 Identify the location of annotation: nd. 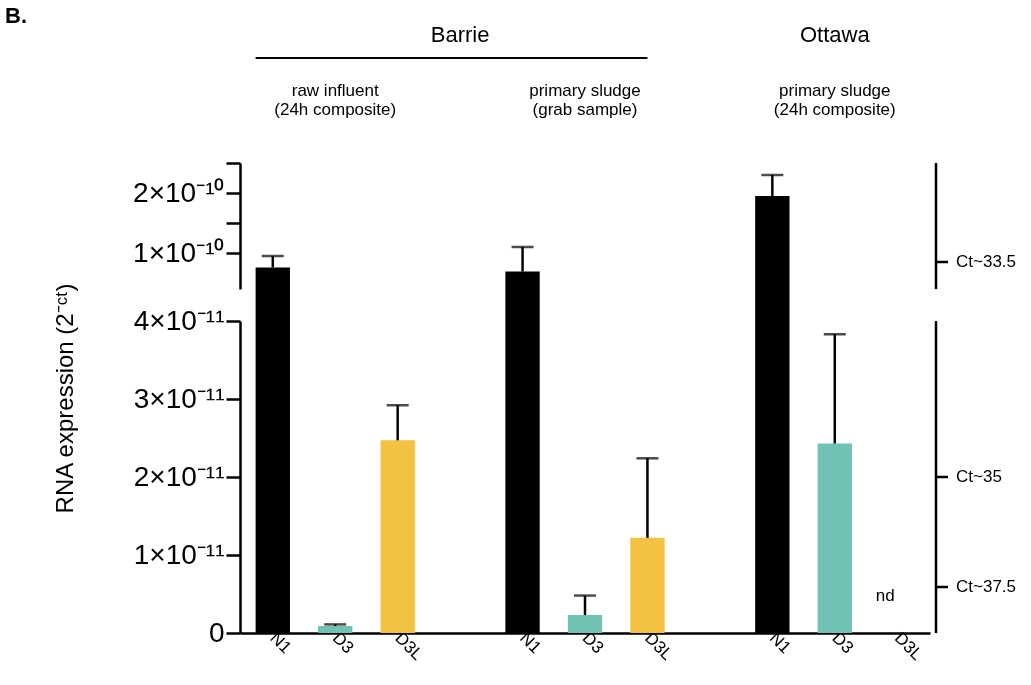
(885, 595).